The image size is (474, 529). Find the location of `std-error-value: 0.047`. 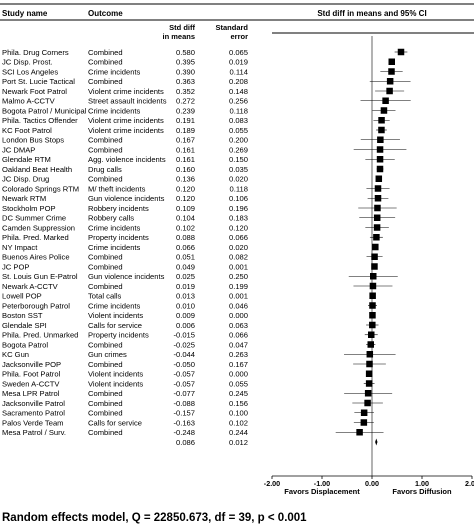

std-error-value: 0.047 is located at coordinates (238, 344).